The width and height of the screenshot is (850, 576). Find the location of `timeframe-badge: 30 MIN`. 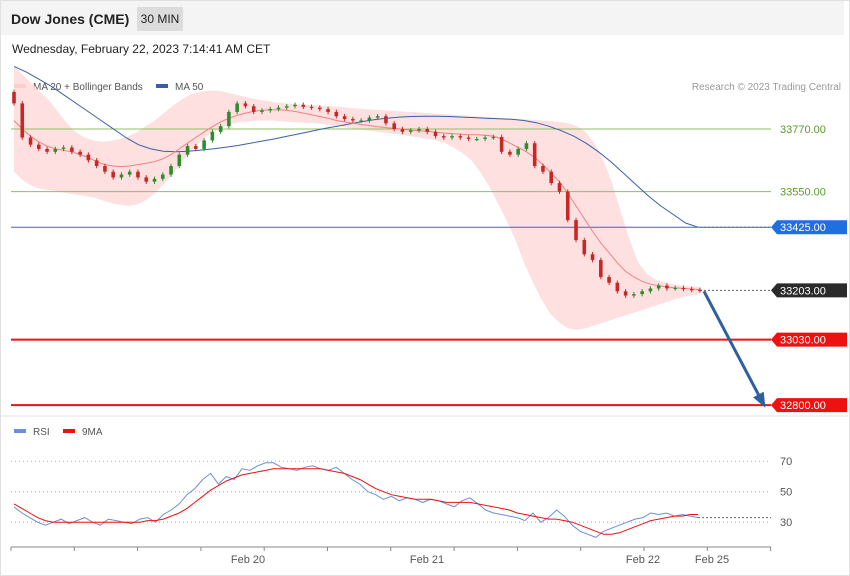

timeframe-badge: 30 MIN is located at coordinates (160, 19).